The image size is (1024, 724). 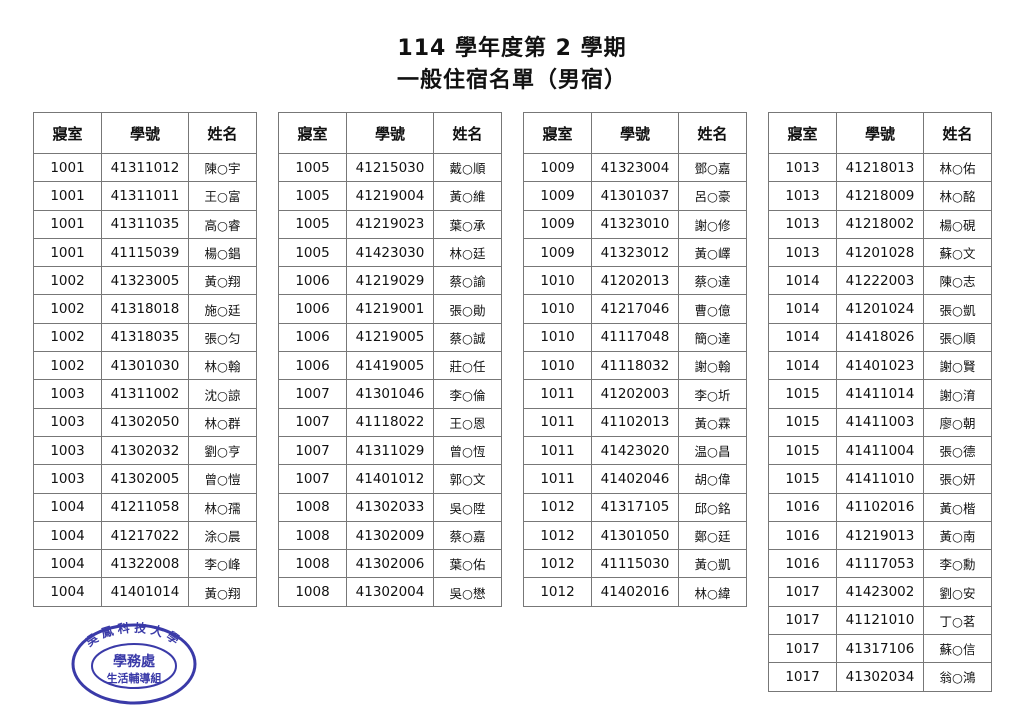 What do you see at coordinates (957, 677) in the screenshot?
I see `cell-name: 翁○鴻` at bounding box center [957, 677].